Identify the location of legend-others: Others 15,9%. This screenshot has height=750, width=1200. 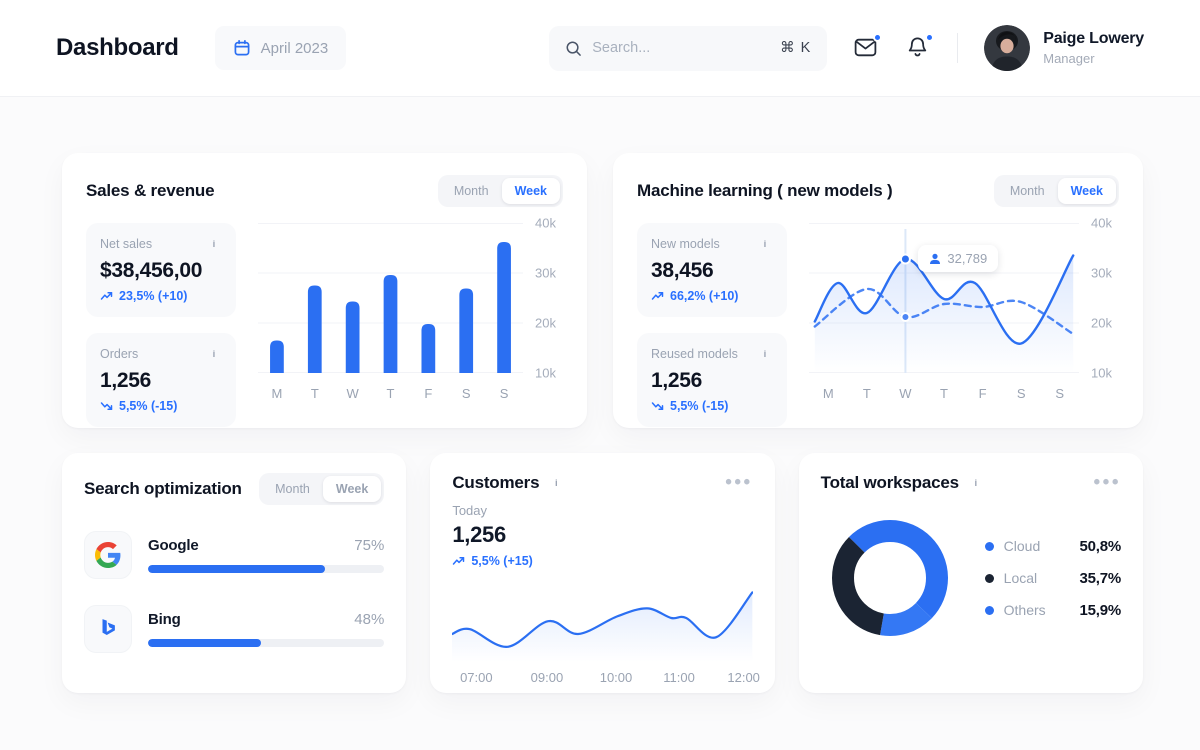
(1052, 610).